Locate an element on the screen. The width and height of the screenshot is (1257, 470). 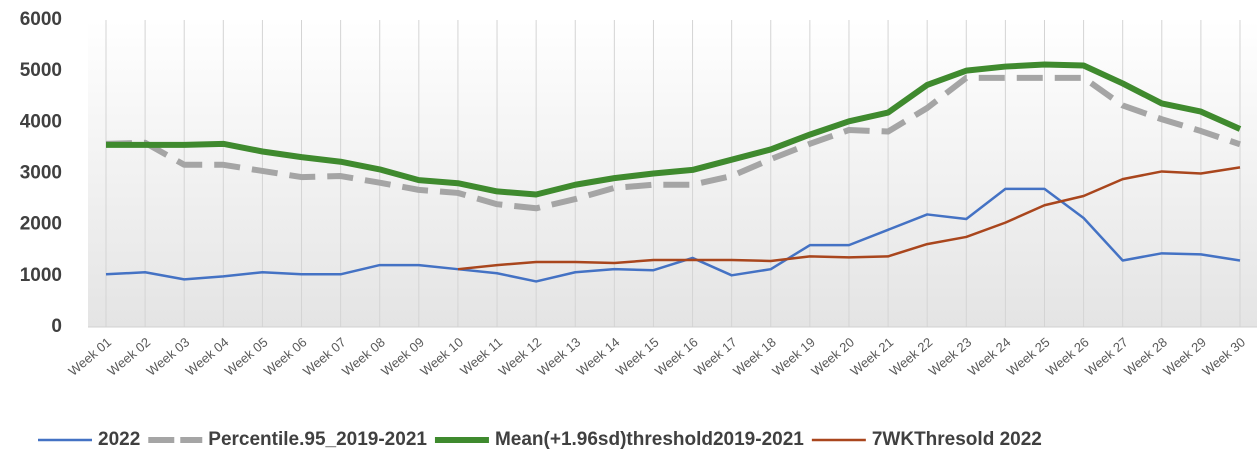
x-tick-label: Week 05 is located at coordinates (246, 356).